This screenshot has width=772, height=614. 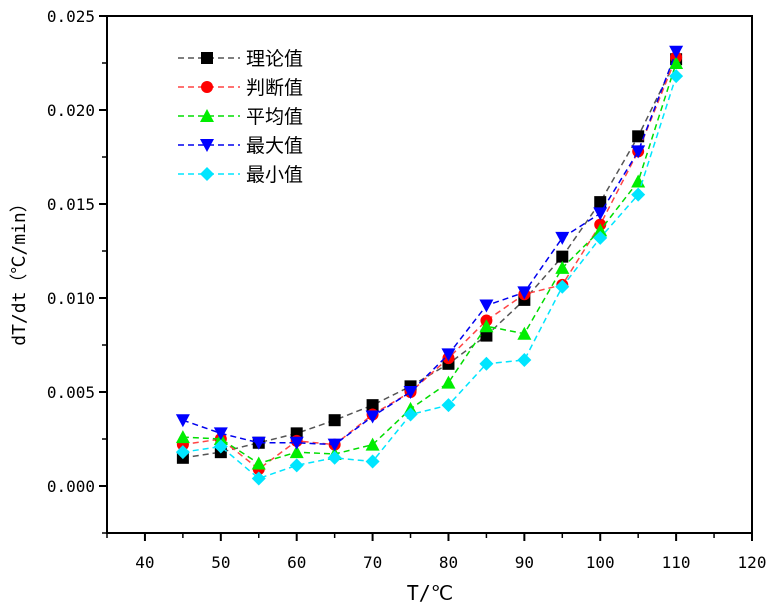 What do you see at coordinates (240, 59) in the screenshot?
I see `legend-entry: 理论值` at bounding box center [240, 59].